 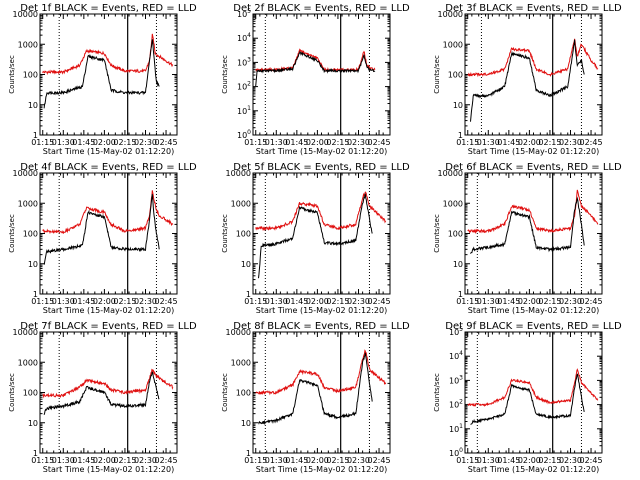 I want to click on y-tick-exponent: 4, so click(x=461, y=353).